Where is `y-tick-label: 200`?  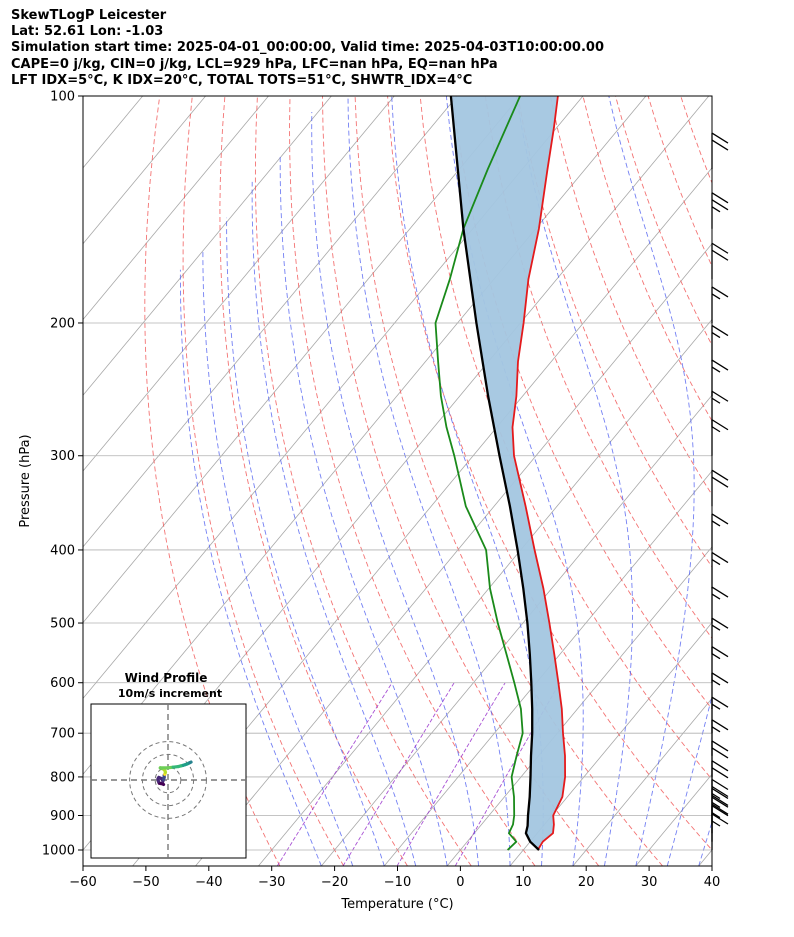
y-tick-label: 200 is located at coordinates (62, 323).